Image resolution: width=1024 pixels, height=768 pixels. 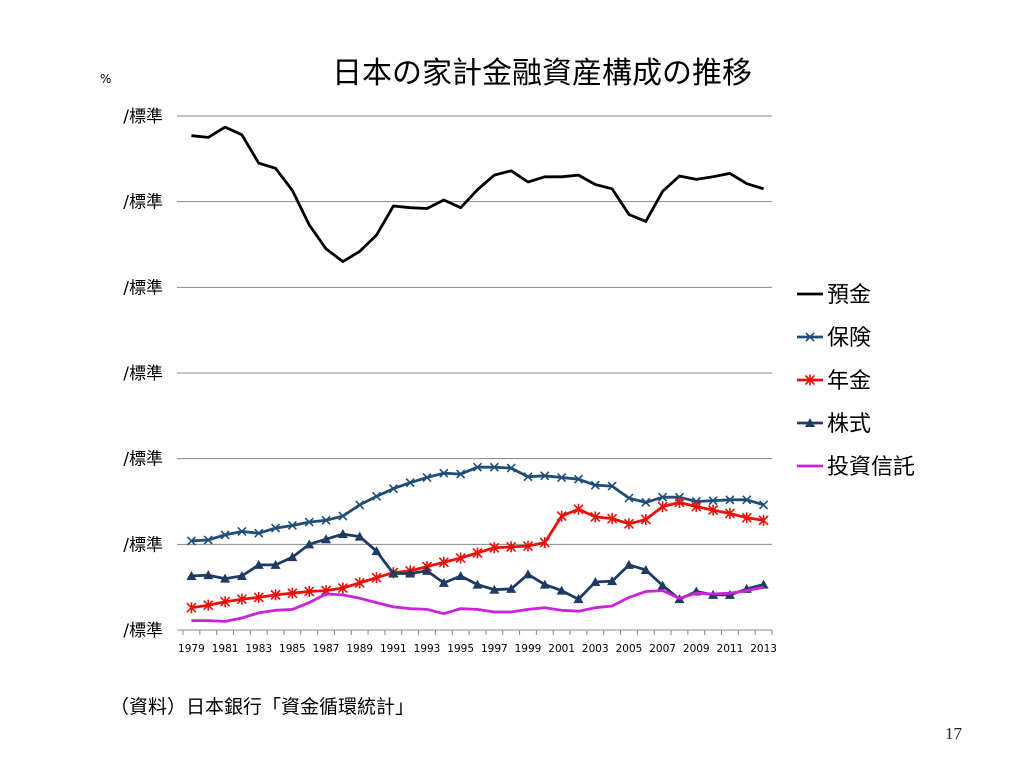 I want to click on legend-label: 年金, so click(x=849, y=381).